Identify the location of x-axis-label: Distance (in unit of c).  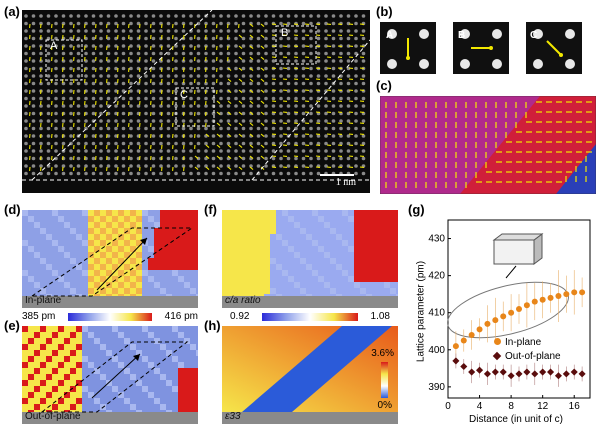
(516, 419).